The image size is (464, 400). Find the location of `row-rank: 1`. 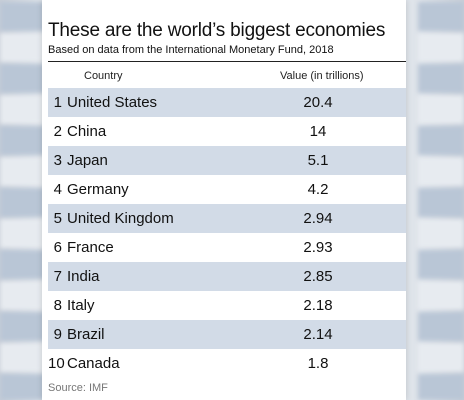

row-rank: 1 is located at coordinates (57, 102).